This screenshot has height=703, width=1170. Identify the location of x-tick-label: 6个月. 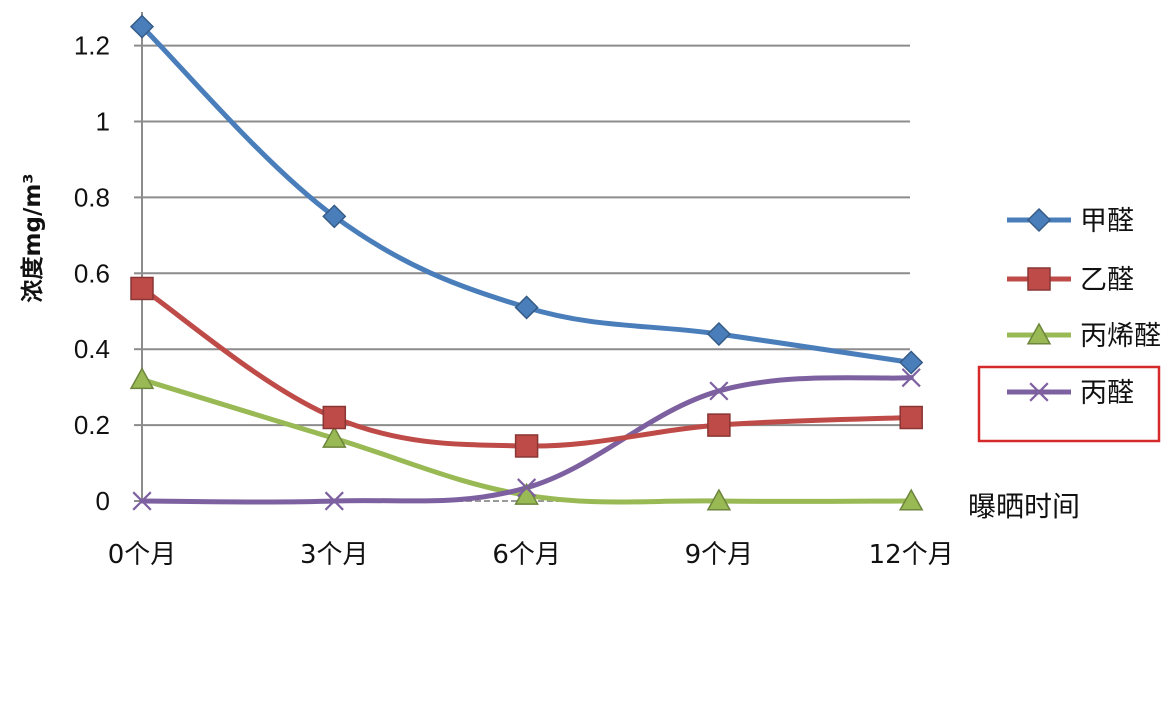
(526, 555).